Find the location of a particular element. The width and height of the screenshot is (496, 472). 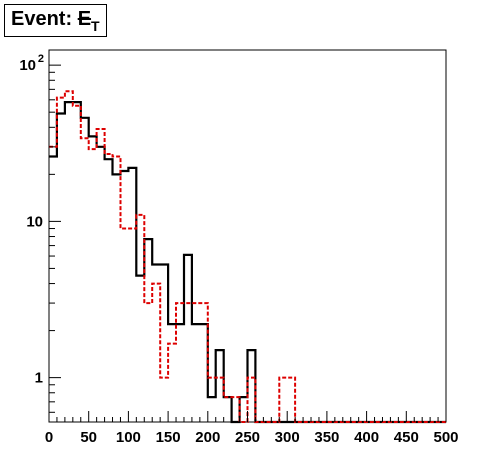

x-tick-label: 50 is located at coordinates (88, 437).